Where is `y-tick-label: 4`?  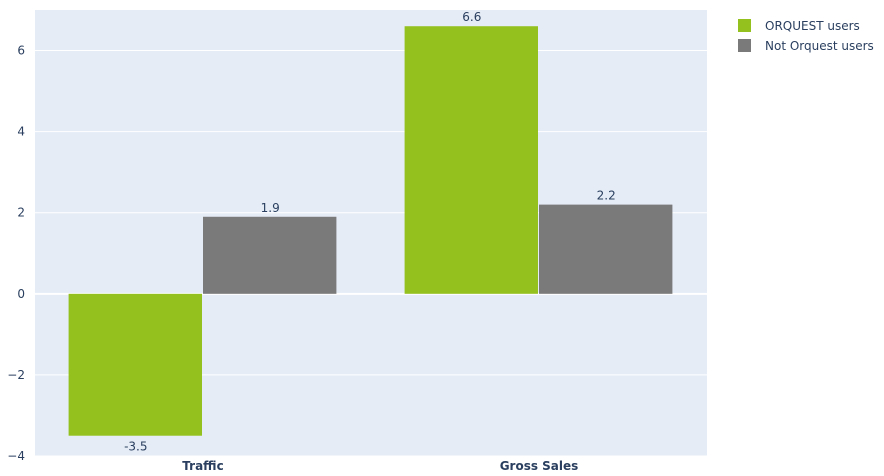
y-tick-label: 4 is located at coordinates (21, 132).